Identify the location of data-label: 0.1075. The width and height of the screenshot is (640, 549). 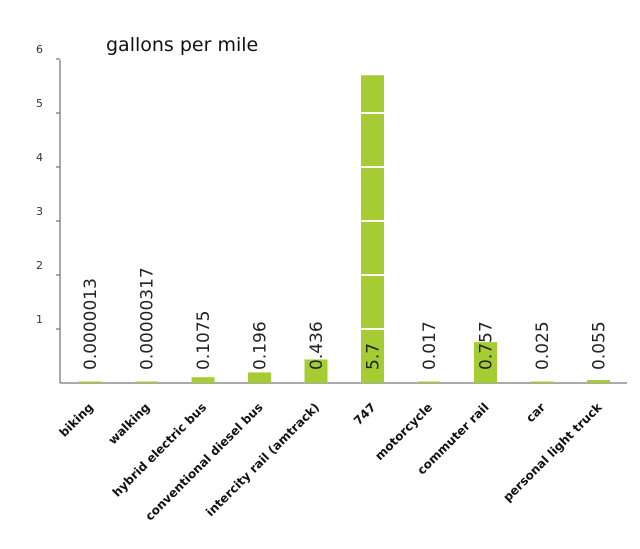
(204, 340).